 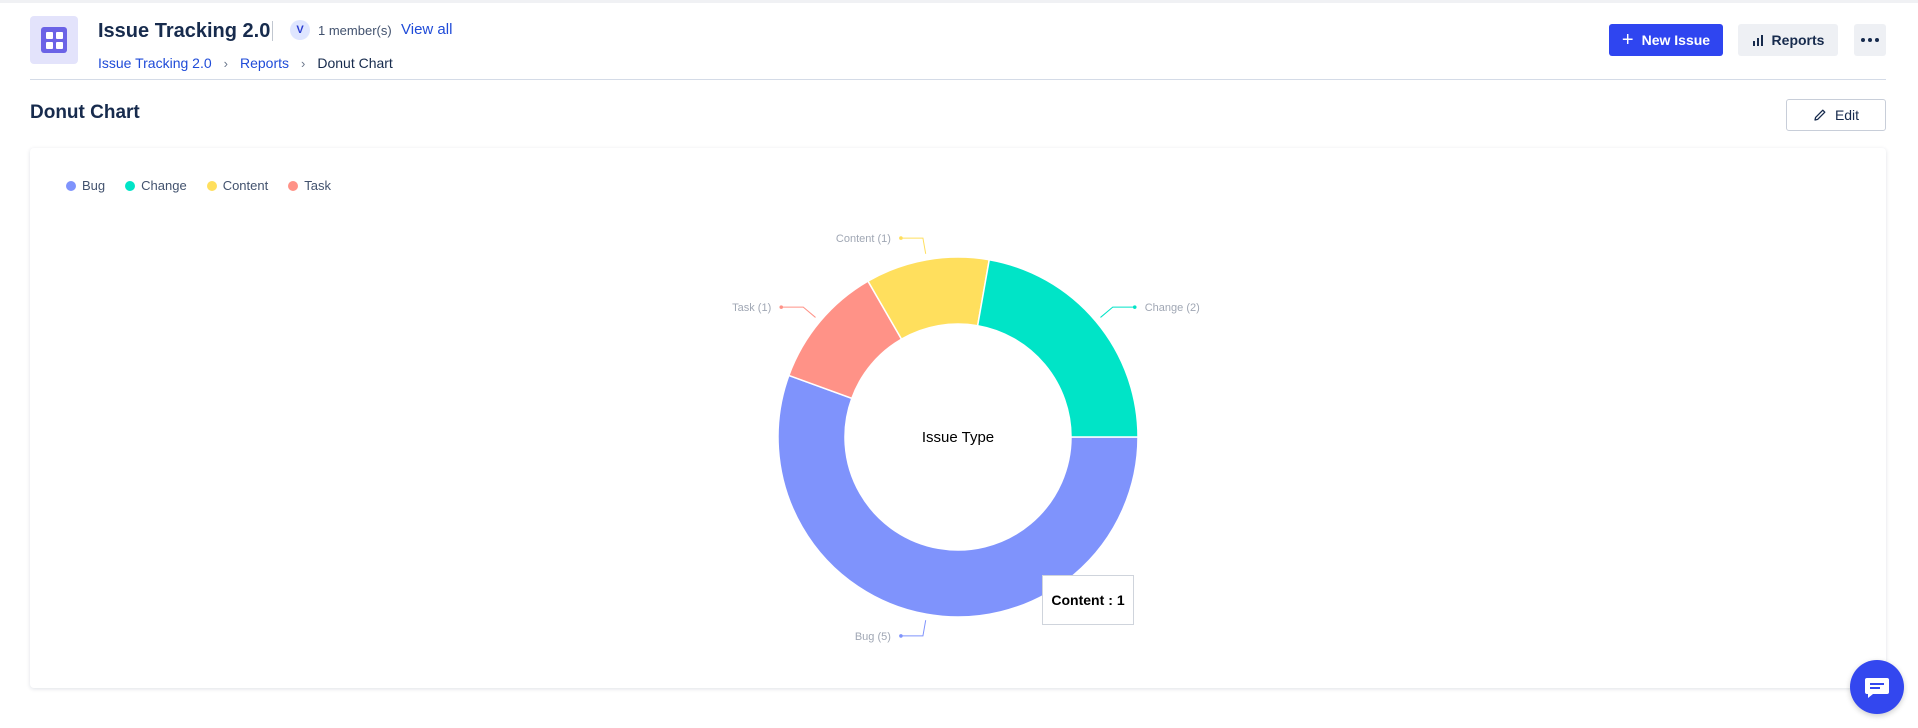 I want to click on chat-icon, so click(x=1877, y=688).